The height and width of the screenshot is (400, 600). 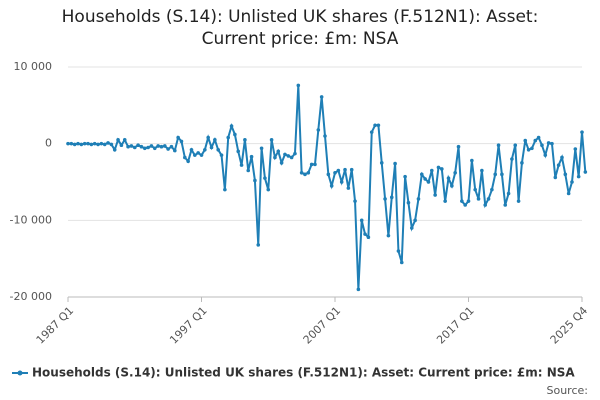 I want to click on x-tick-label: 1997 Q1, so click(x=188, y=325).